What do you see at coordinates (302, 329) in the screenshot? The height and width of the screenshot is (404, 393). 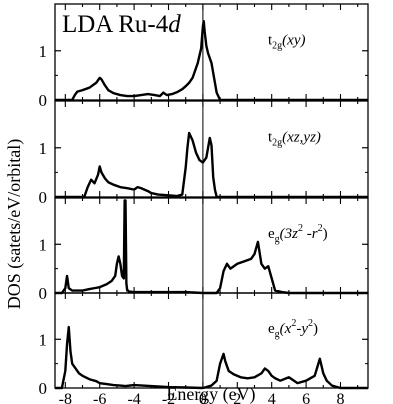 I see `orbital-mid: -y` at bounding box center [302, 329].